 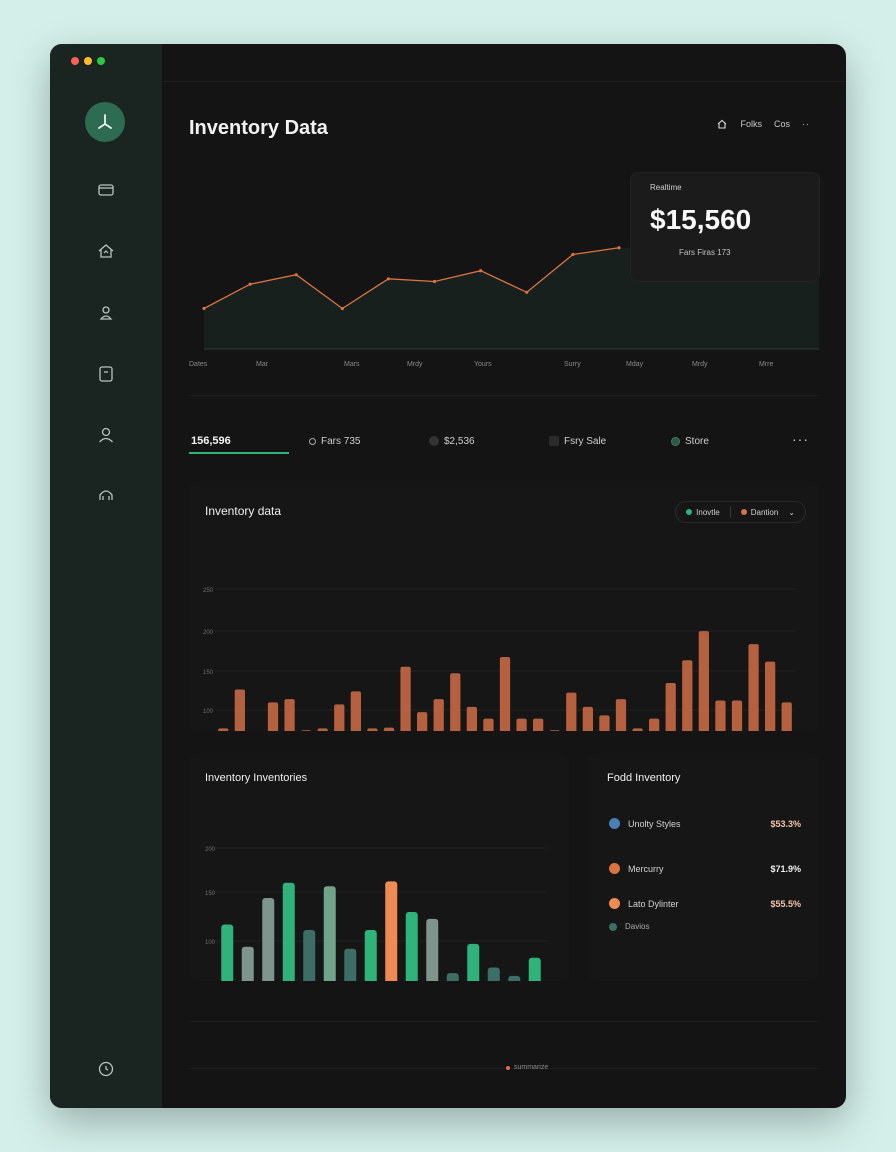 What do you see at coordinates (800, 439) in the screenshot?
I see `tabs-more-button: ···` at bounding box center [800, 439].